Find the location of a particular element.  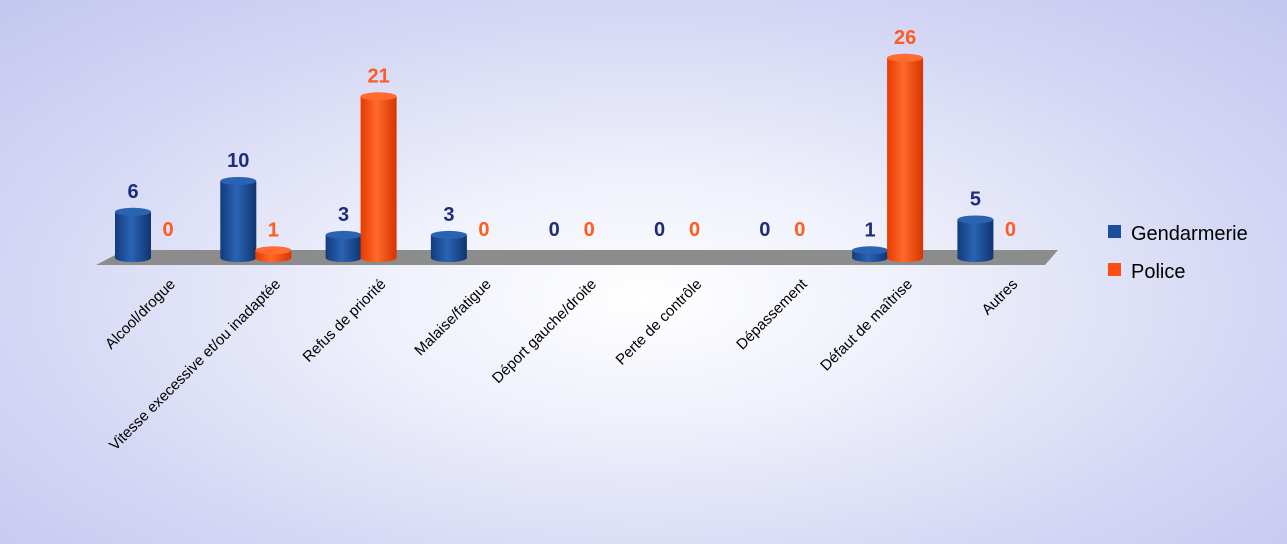

value-label-police-2: 21 is located at coordinates (378, 76).